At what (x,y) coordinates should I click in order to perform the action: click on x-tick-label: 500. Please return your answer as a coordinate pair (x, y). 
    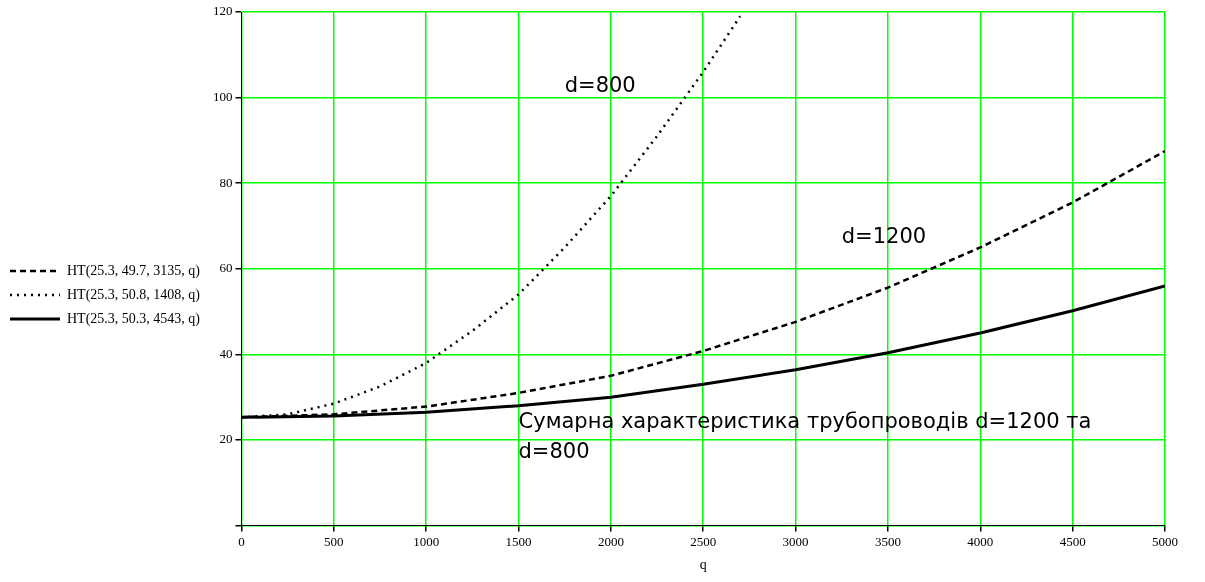
    Looking at the image, I should click on (334, 541).